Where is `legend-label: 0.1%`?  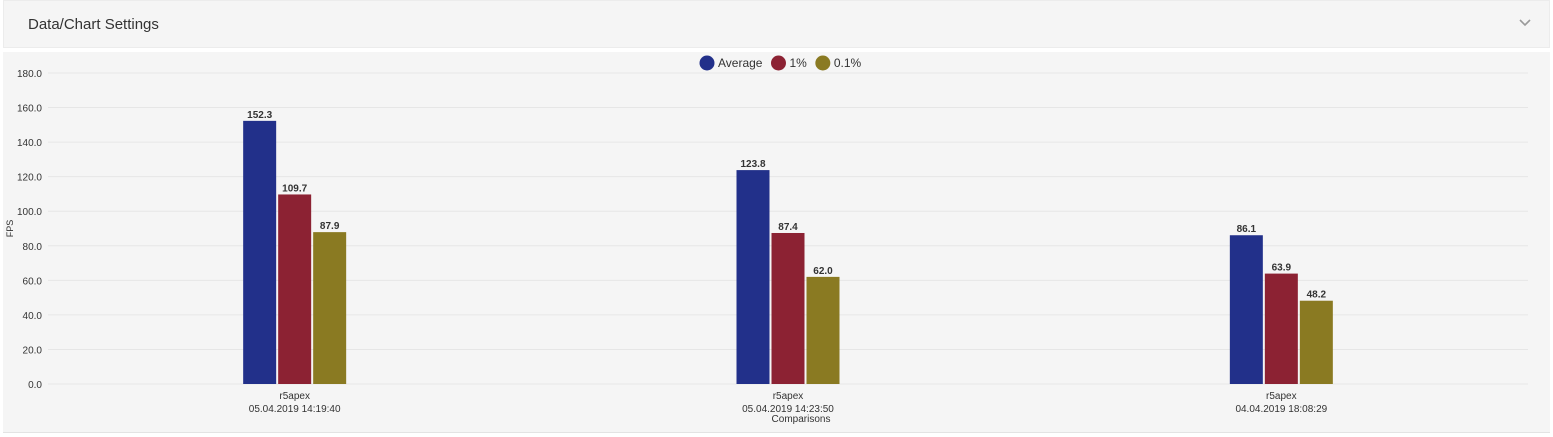 legend-label: 0.1% is located at coordinates (848, 63).